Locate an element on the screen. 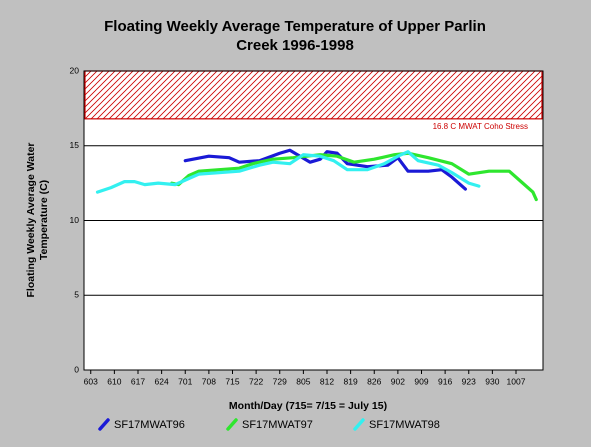 This screenshot has height=447, width=591. y-tick-label: 0 is located at coordinates (76, 369).